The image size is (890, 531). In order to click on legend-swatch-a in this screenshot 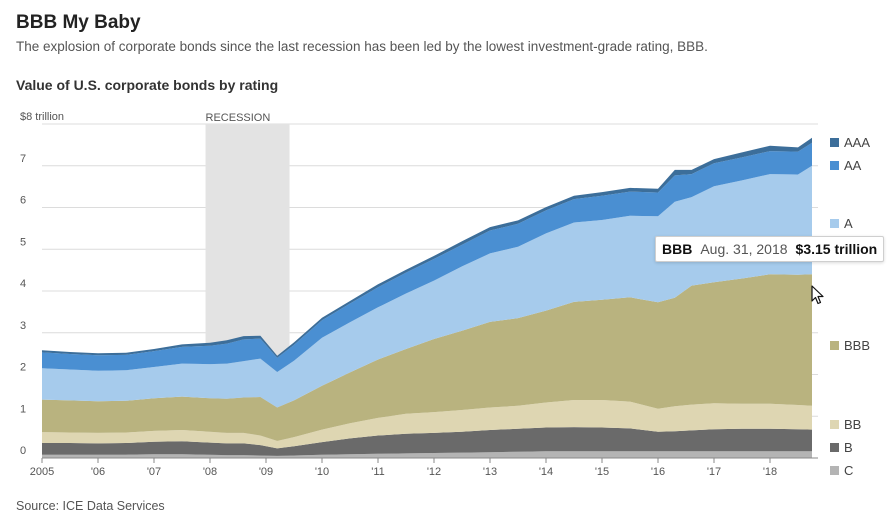, I will do `click(834, 223)`.